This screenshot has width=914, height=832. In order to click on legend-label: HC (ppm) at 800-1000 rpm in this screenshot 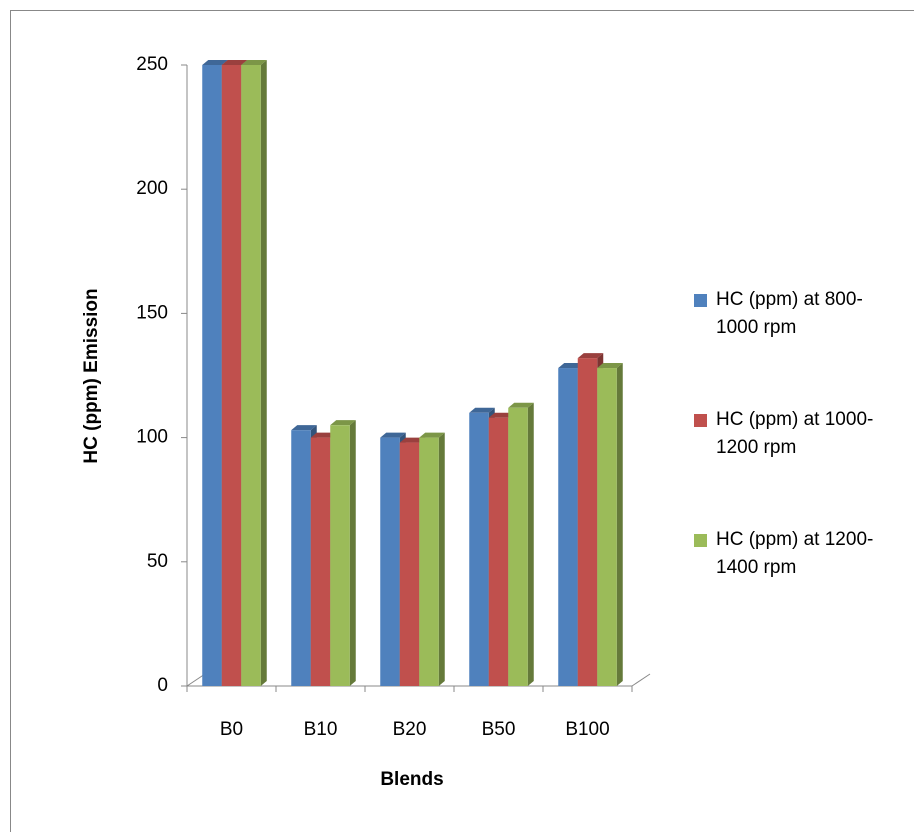, I will do `click(789, 313)`.